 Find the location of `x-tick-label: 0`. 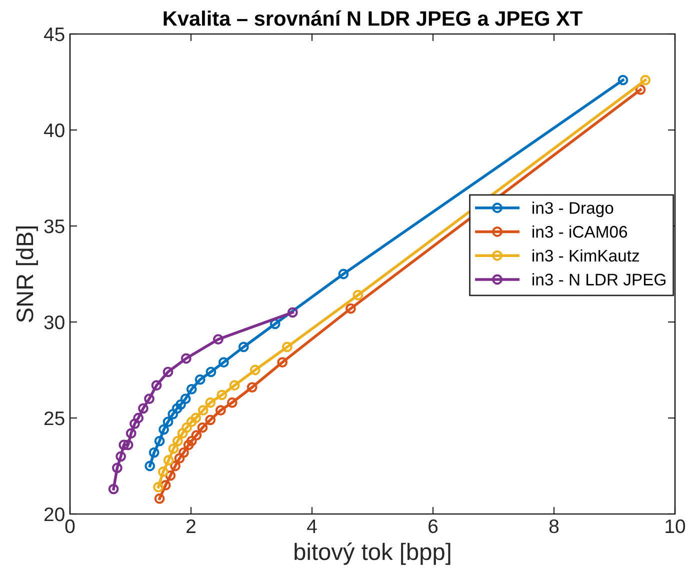

x-tick-label: 0 is located at coordinates (70, 526).